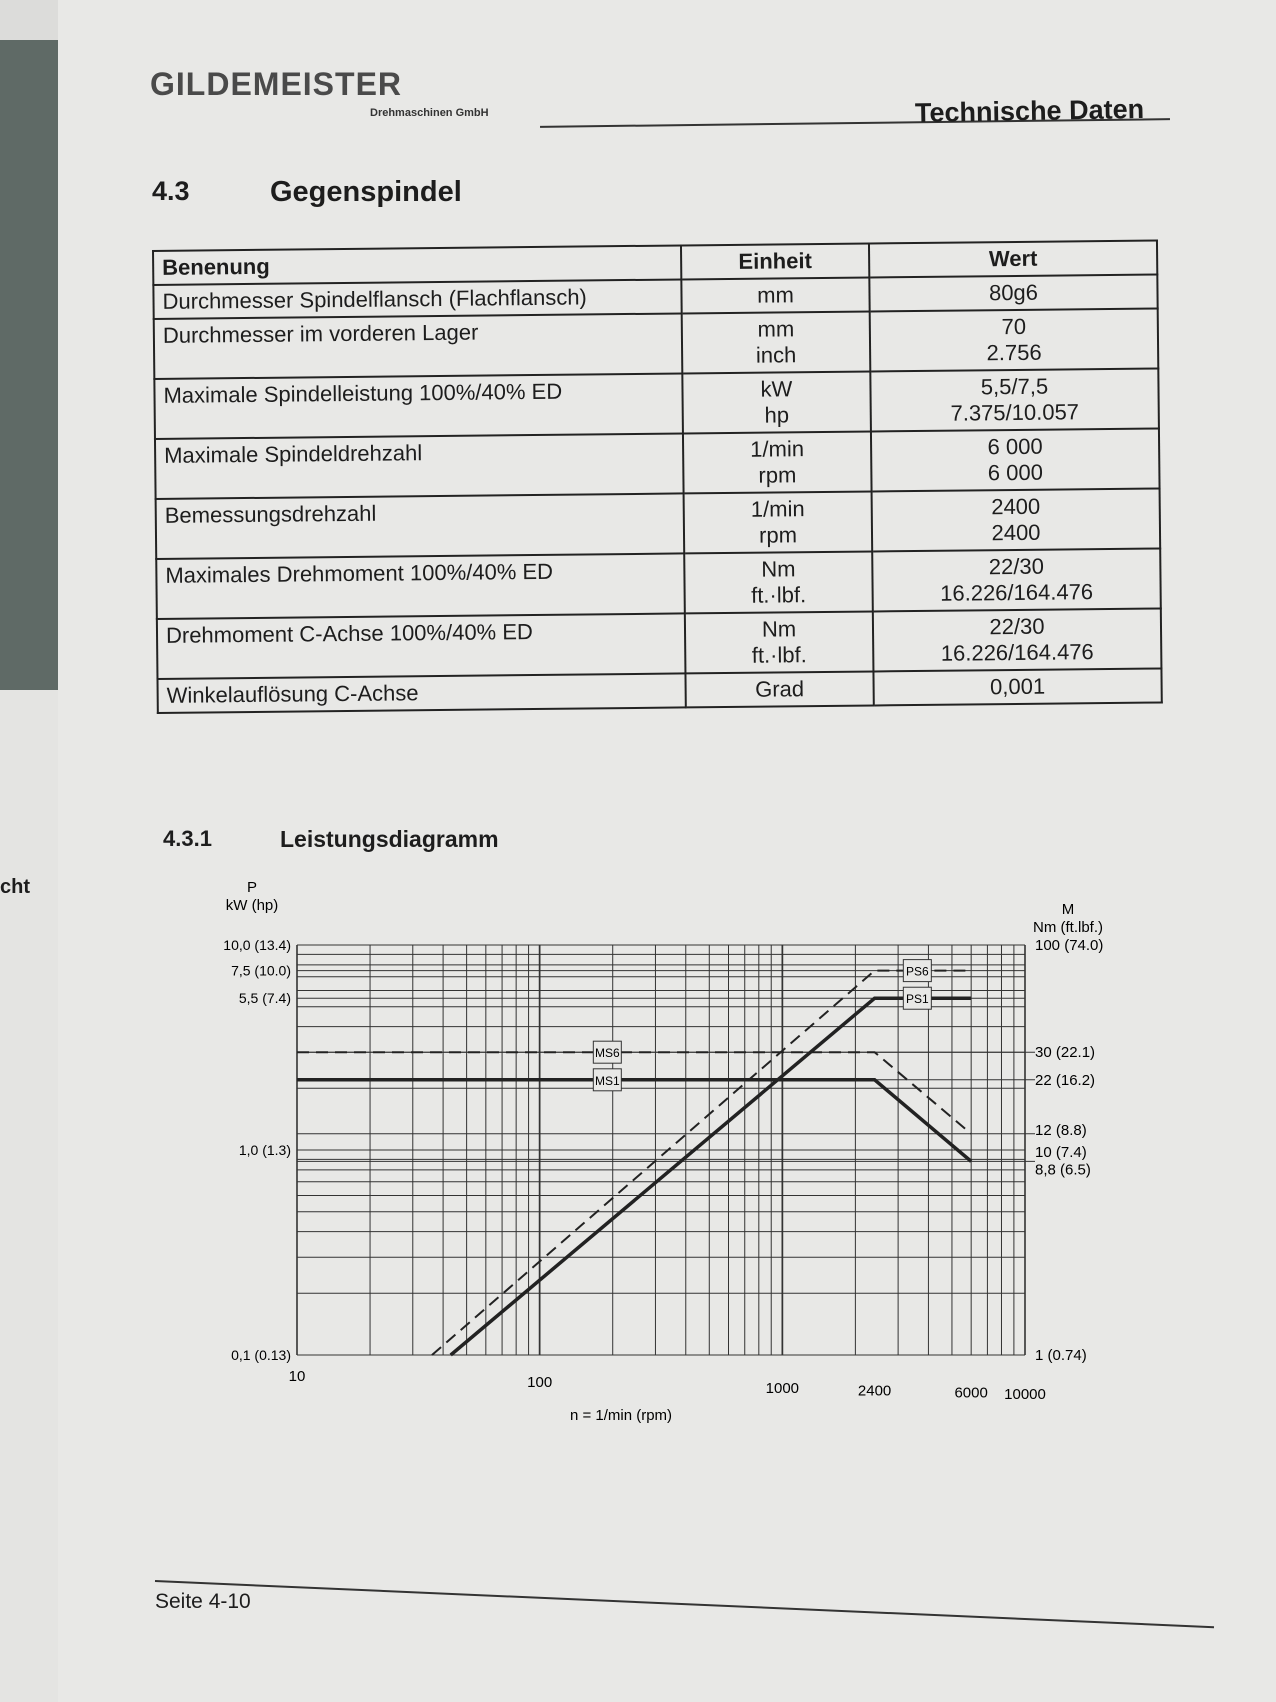 The image size is (1276, 1702). Describe the element at coordinates (261, 971) in the screenshot. I see `y-left-tick-label: 7,5 (10.0)` at that location.